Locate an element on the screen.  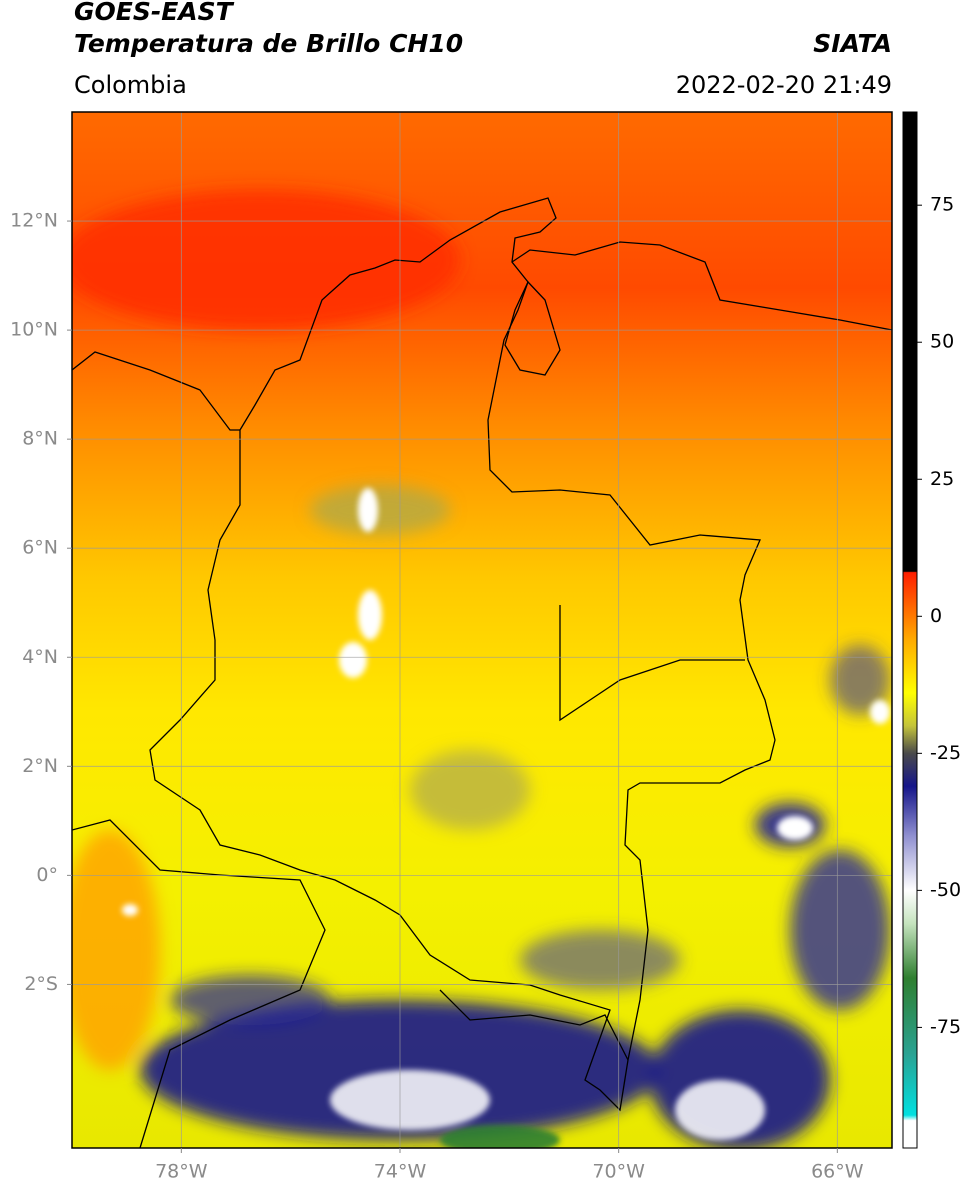
venezuela-brazil-border is located at coordinates (652, 663).